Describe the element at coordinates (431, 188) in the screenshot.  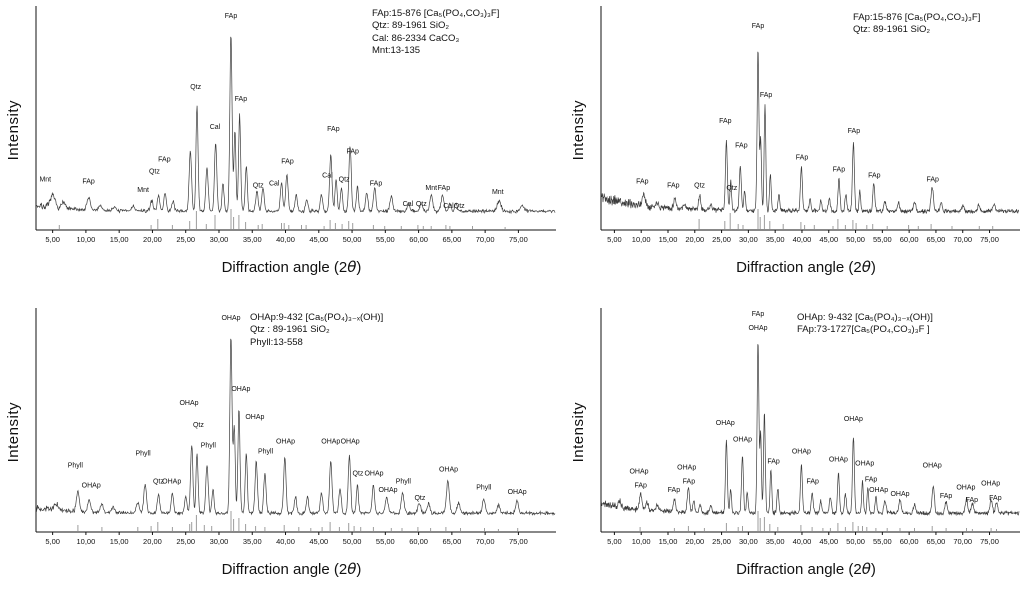
I see `svg-text: Mnt` at that location.